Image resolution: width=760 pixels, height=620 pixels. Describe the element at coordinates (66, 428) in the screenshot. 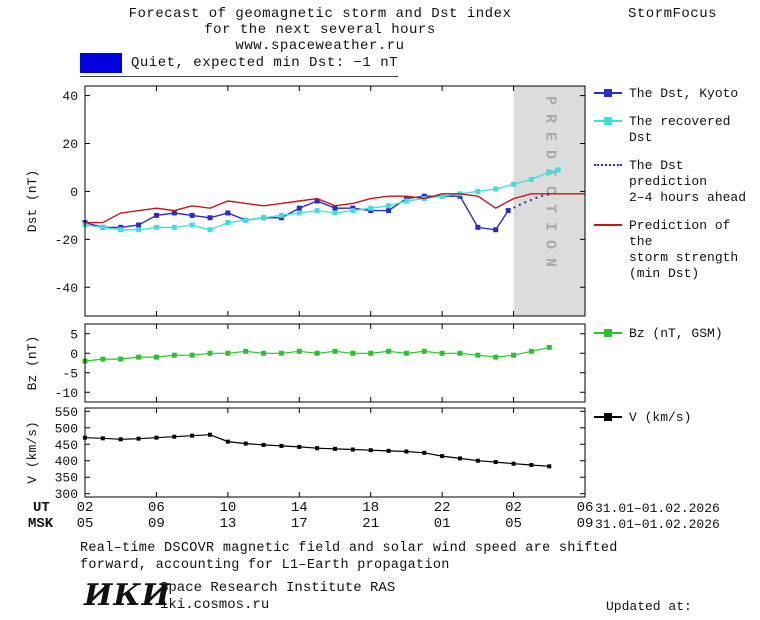

I see `svg-text: 500` at that location.